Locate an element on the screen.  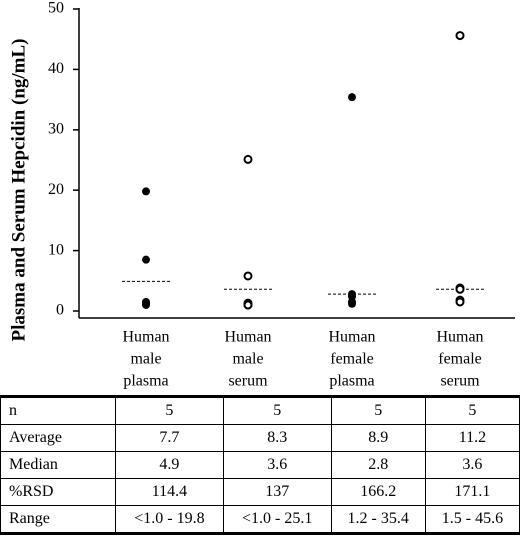
table-row: %RSD 114.4 137 166.2 171.1 is located at coordinates (260, 492).